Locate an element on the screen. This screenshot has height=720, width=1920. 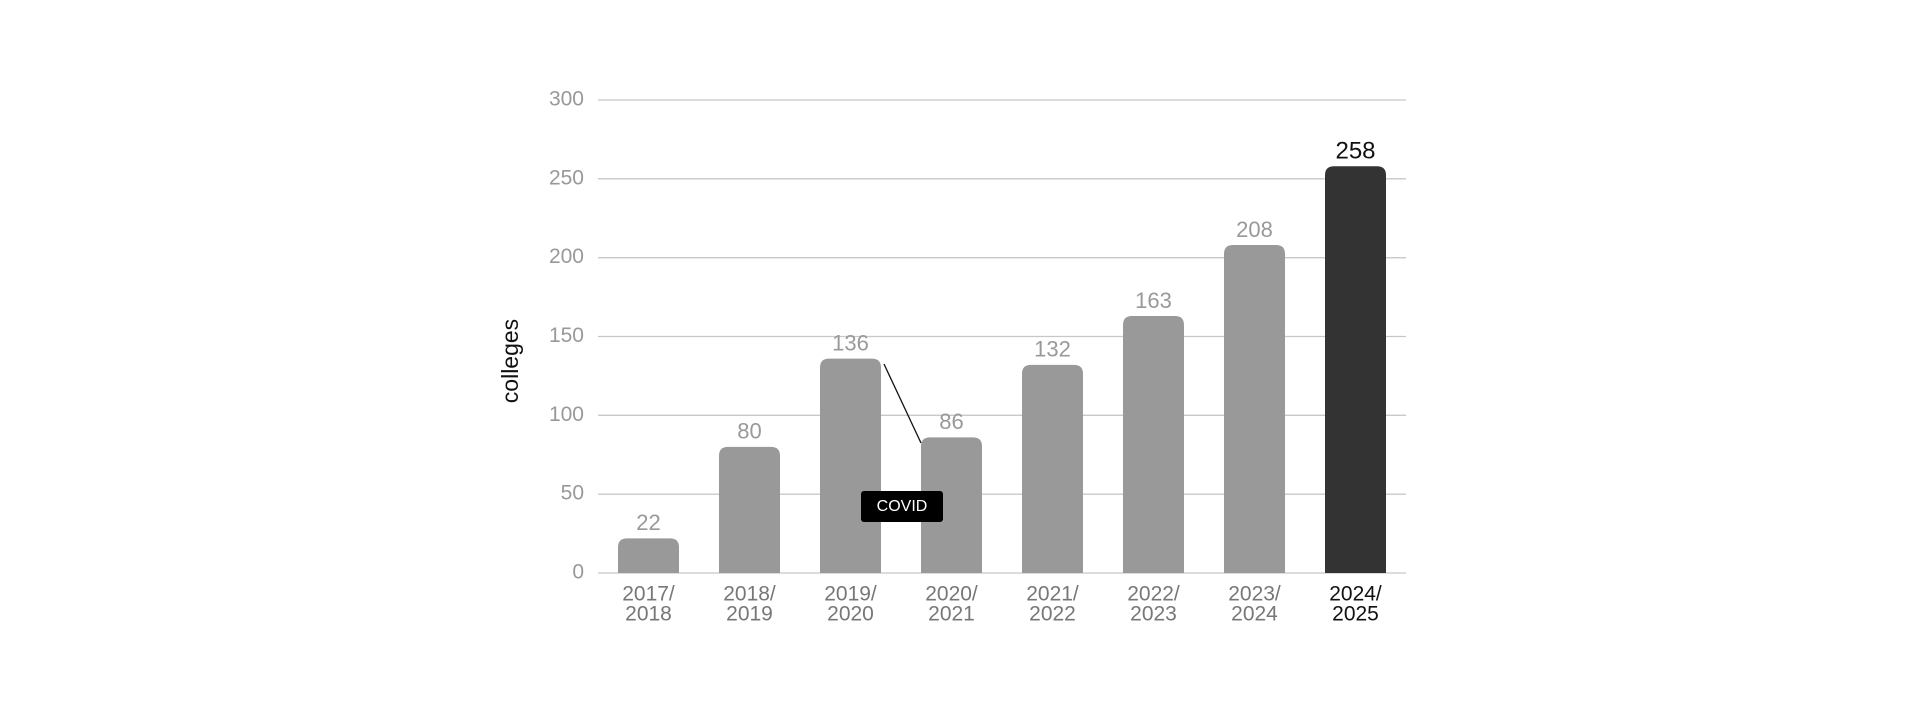
x-tick-label: 2022 is located at coordinates (1052, 614).